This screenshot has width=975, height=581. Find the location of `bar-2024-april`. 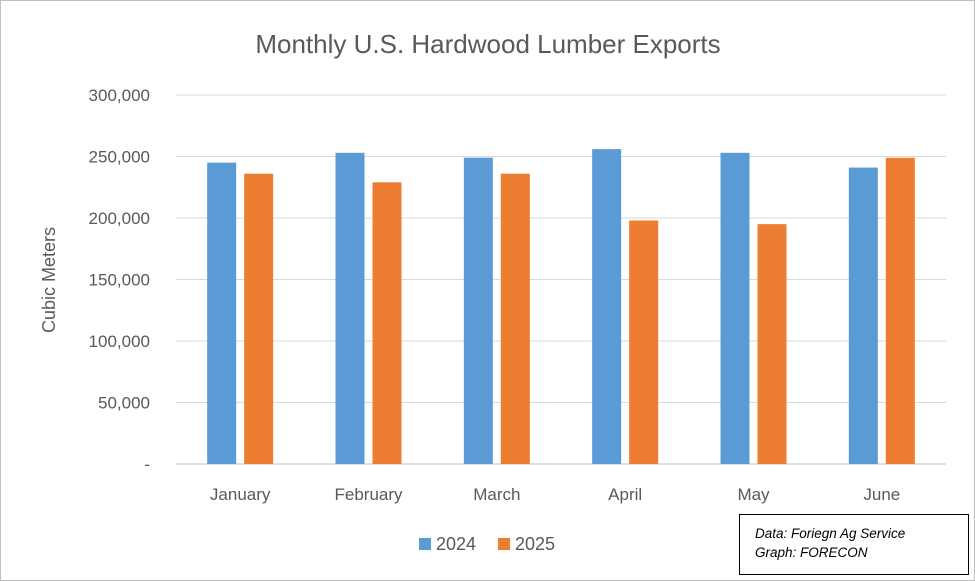

bar-2024-april is located at coordinates (607, 306).